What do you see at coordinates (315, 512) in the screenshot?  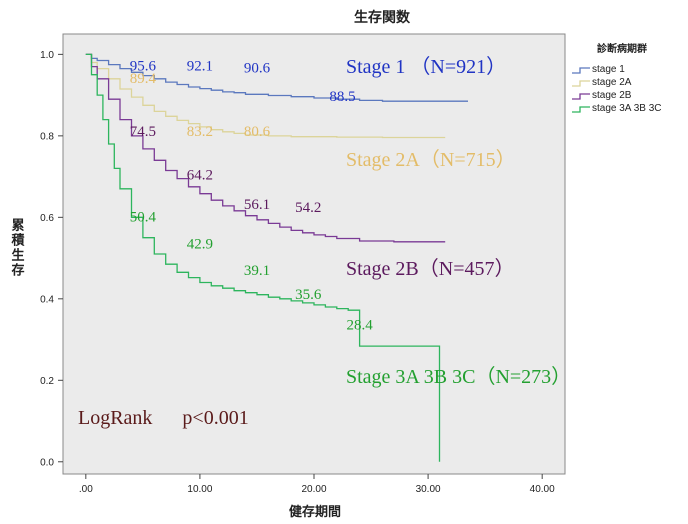 I see `x-axis-label: 健存期間` at bounding box center [315, 512].